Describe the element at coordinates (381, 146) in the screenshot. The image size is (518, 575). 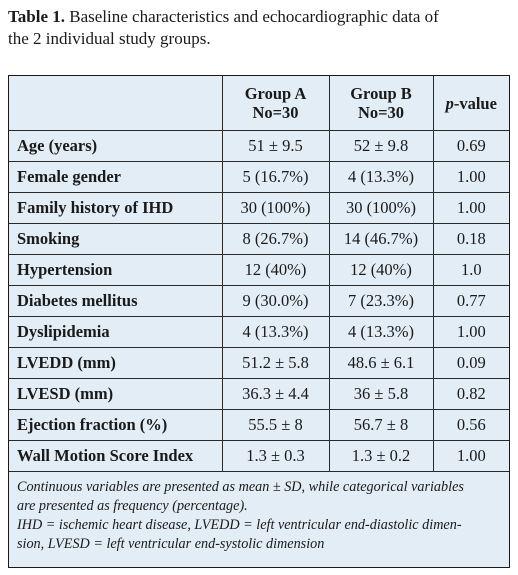
I see `group-b-value-cell: 52 ± 9.8` at that location.